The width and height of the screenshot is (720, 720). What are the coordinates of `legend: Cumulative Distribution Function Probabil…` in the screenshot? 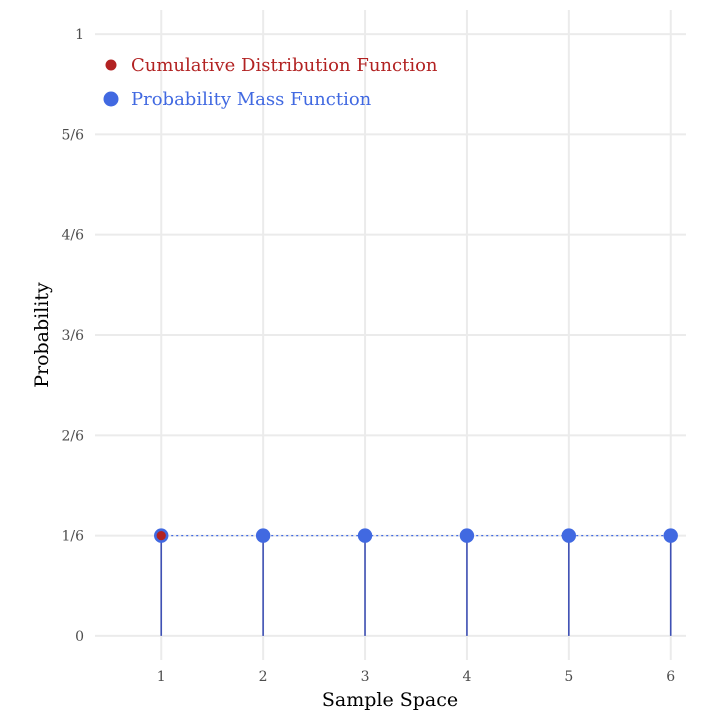 It's located at (270, 82).